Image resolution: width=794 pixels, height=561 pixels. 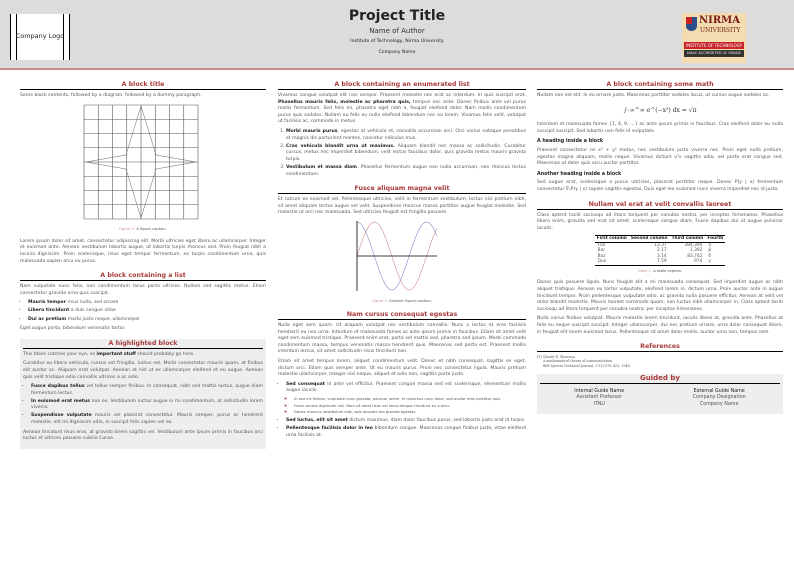 What do you see at coordinates (660, 85) in the screenshot?
I see `block-heading: A block containing some math` at bounding box center [660, 85].